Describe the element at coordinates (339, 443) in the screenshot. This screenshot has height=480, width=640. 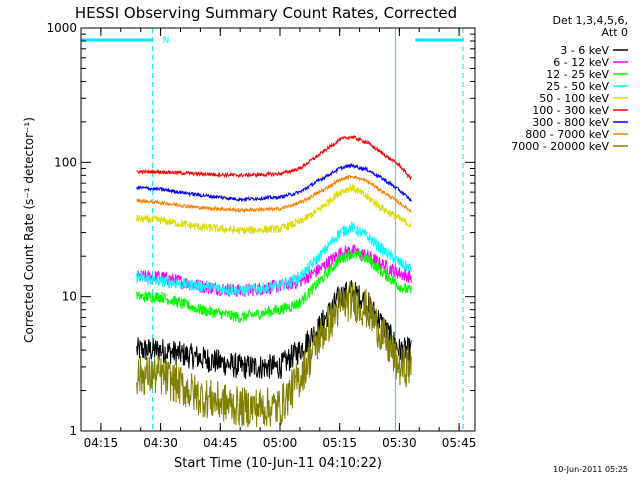
I see `x-tick-label-4: 05:15` at that location.